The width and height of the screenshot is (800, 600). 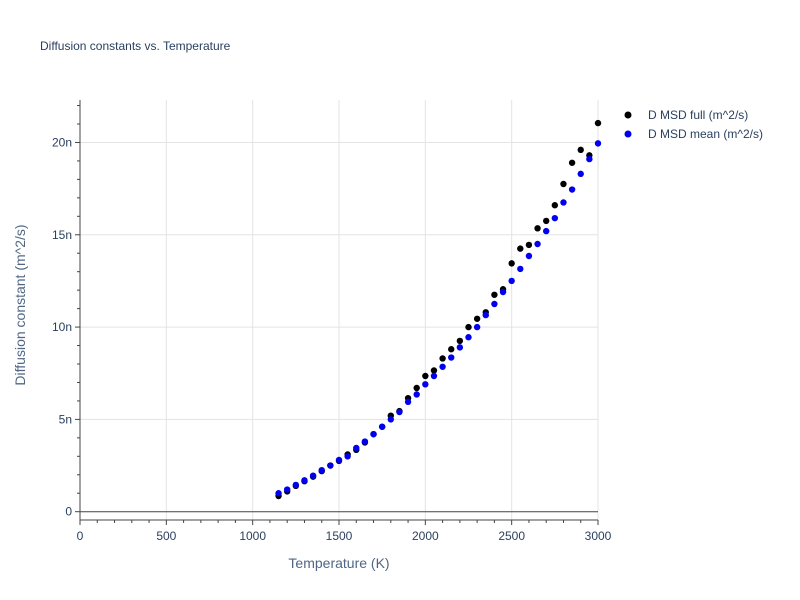 I want to click on x-axis-title: Temperature (K), so click(x=338, y=563).